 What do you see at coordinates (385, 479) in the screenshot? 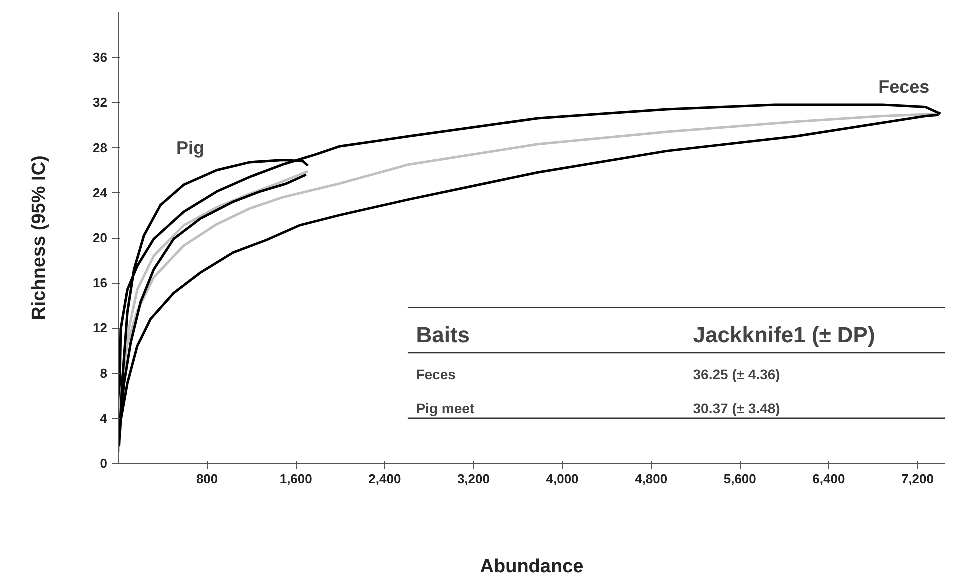
I see `x-tick-label: 2,400` at bounding box center [385, 479].